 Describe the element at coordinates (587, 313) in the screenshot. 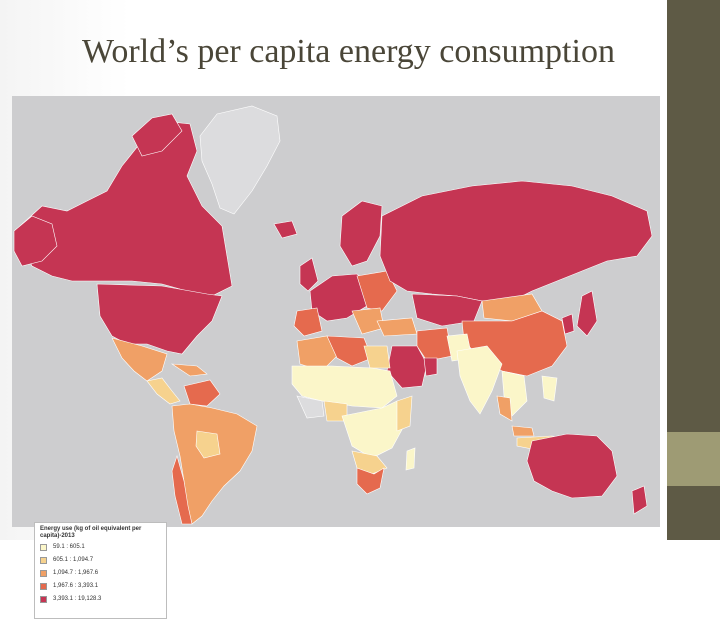

I see `region-japan` at that location.